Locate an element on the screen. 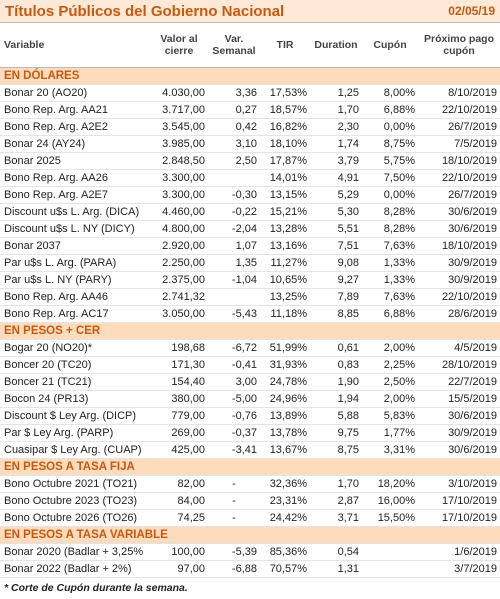 Image resolution: width=500 pixels, height=599 pixels. cell: 2.250,00 is located at coordinates (179, 263).